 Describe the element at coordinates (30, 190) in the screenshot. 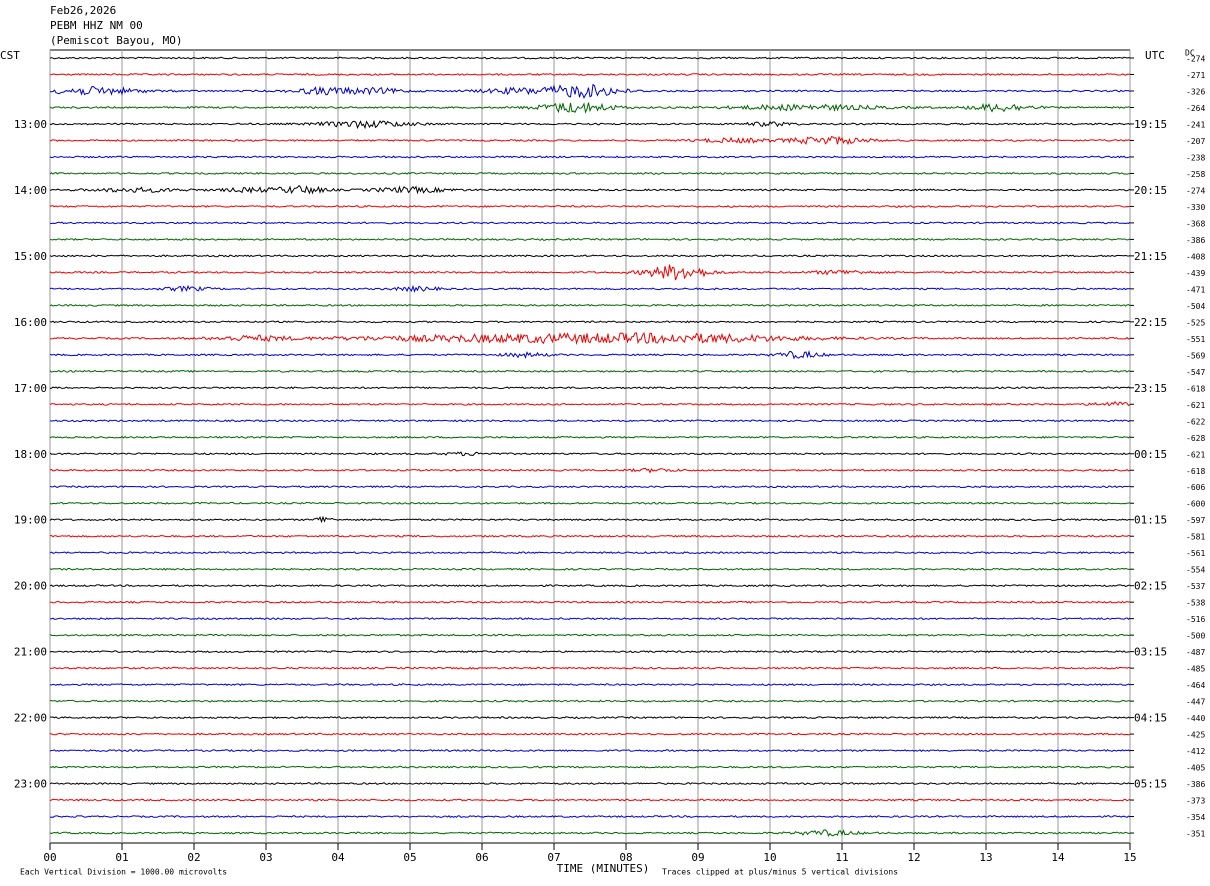

I see `left-hour: 14:00` at that location.